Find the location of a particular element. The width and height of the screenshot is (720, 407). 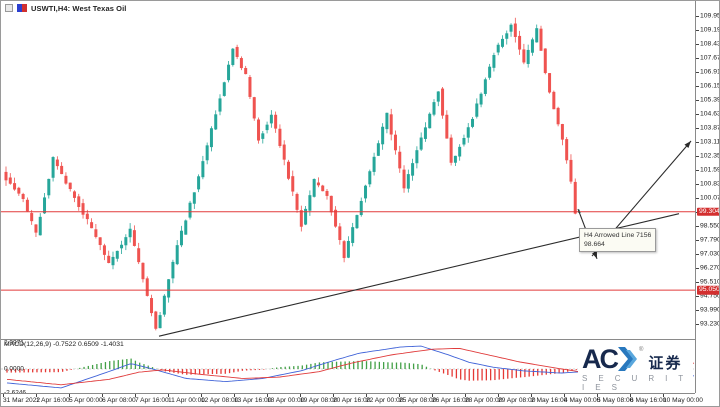

time-axis-label: 5 Apr 00:00 is located at coordinates (86, 400).